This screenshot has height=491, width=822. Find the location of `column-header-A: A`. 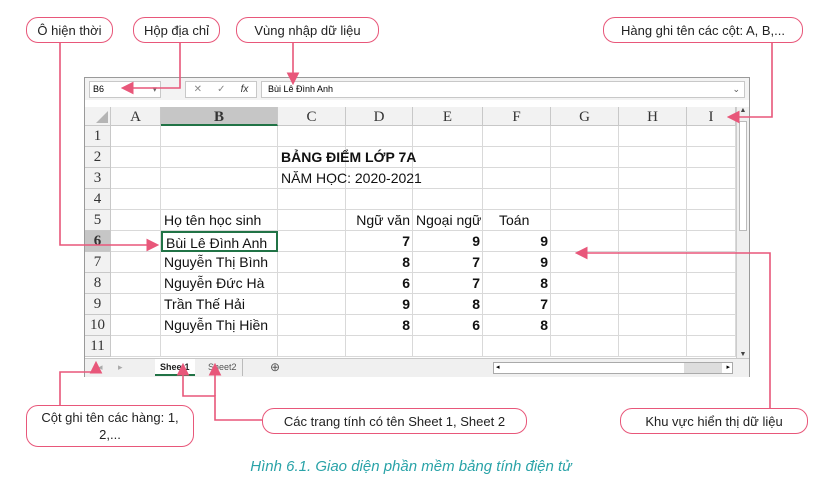

column-header-A: A is located at coordinates (136, 116).